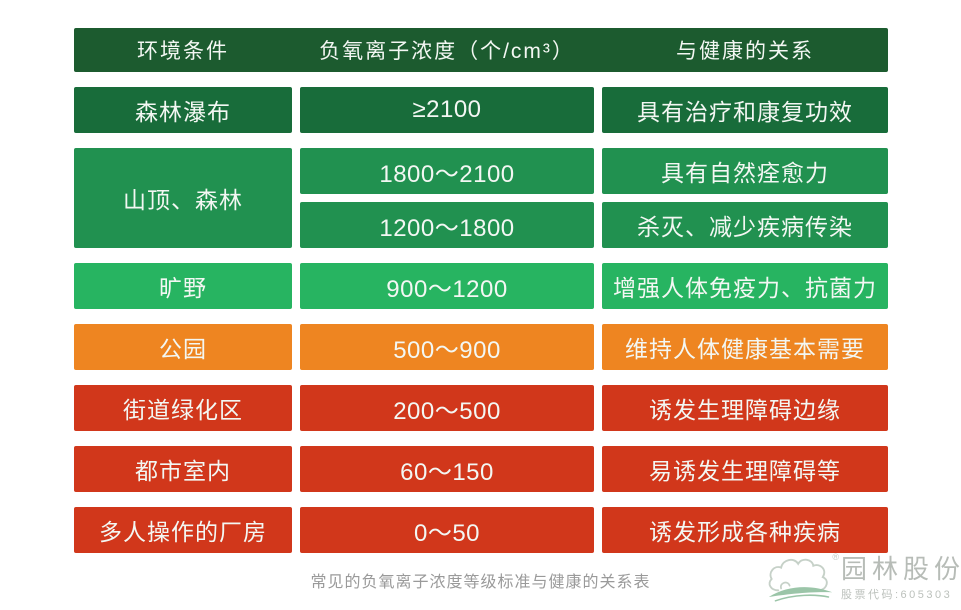  Describe the element at coordinates (745, 469) in the screenshot. I see `health-cell: 易诱发生理障碍等` at that location.